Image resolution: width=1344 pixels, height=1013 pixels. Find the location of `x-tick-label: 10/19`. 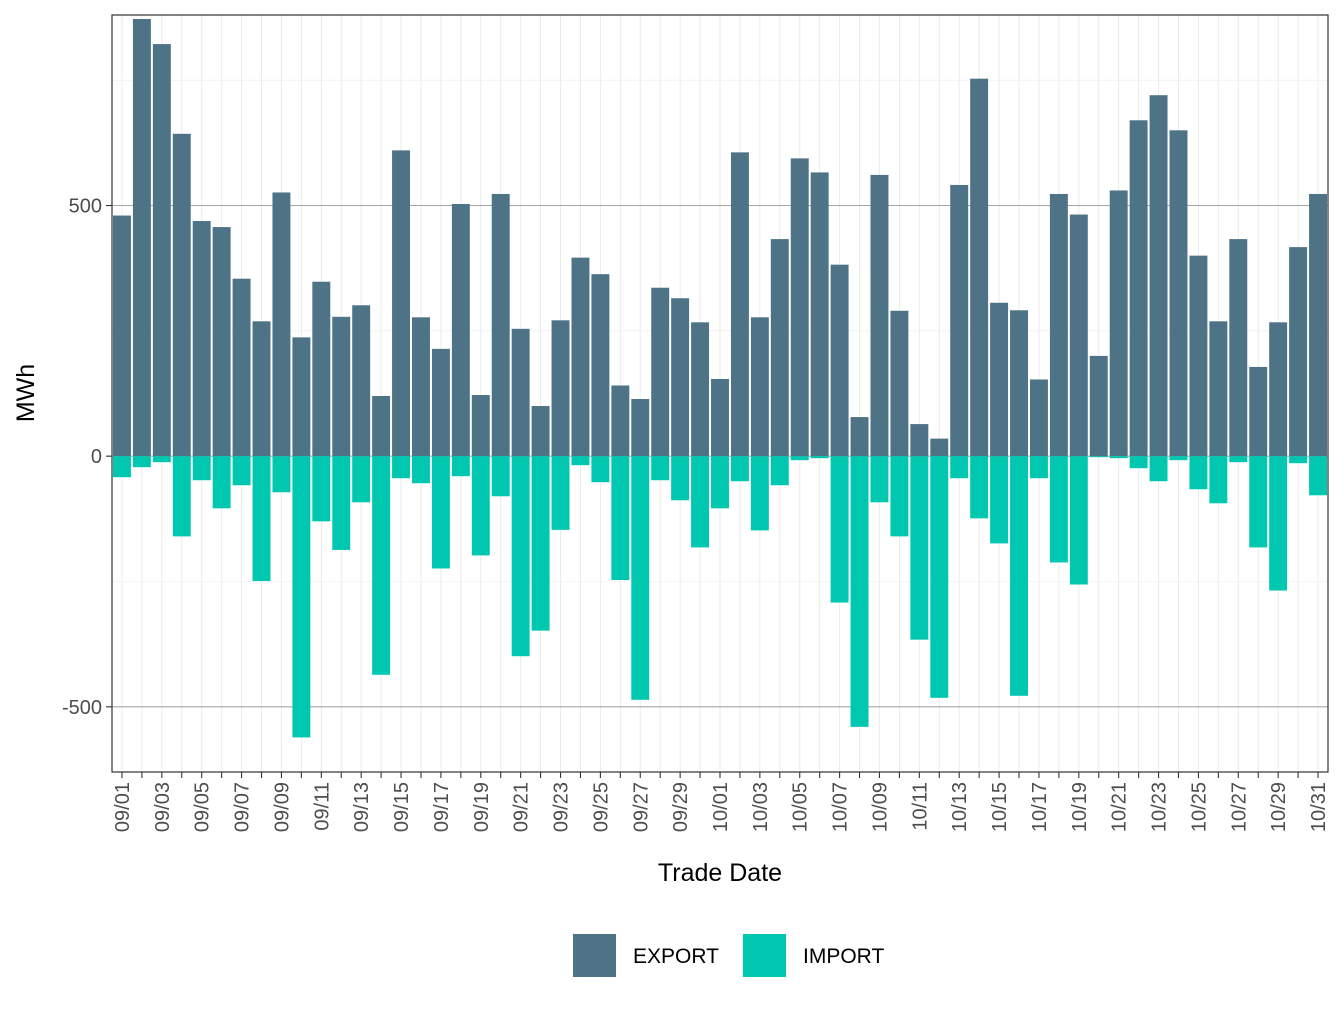

x-tick-label: 10/19 is located at coordinates (1080, 807).